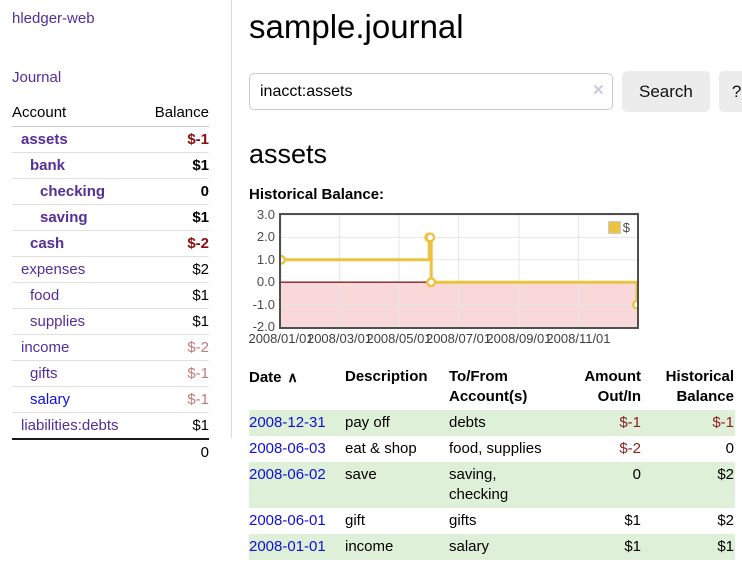  I want to click on search-form: × Search ?, so click(495, 91).